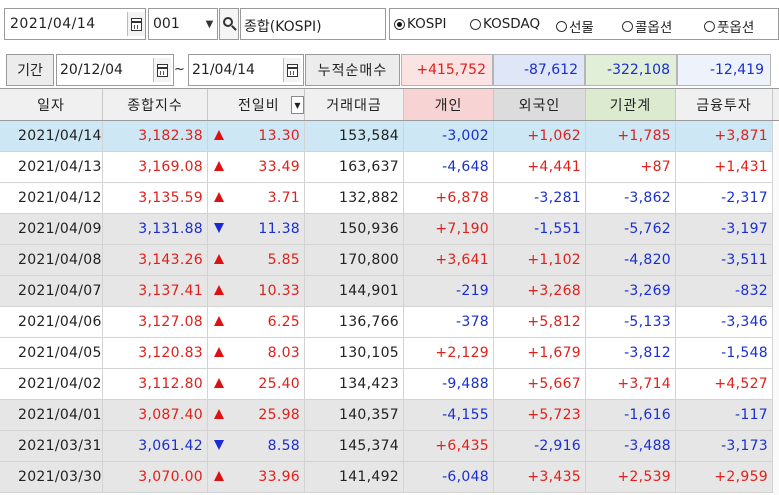  What do you see at coordinates (51, 104) in the screenshot?
I see `col-date: 일자` at bounding box center [51, 104].